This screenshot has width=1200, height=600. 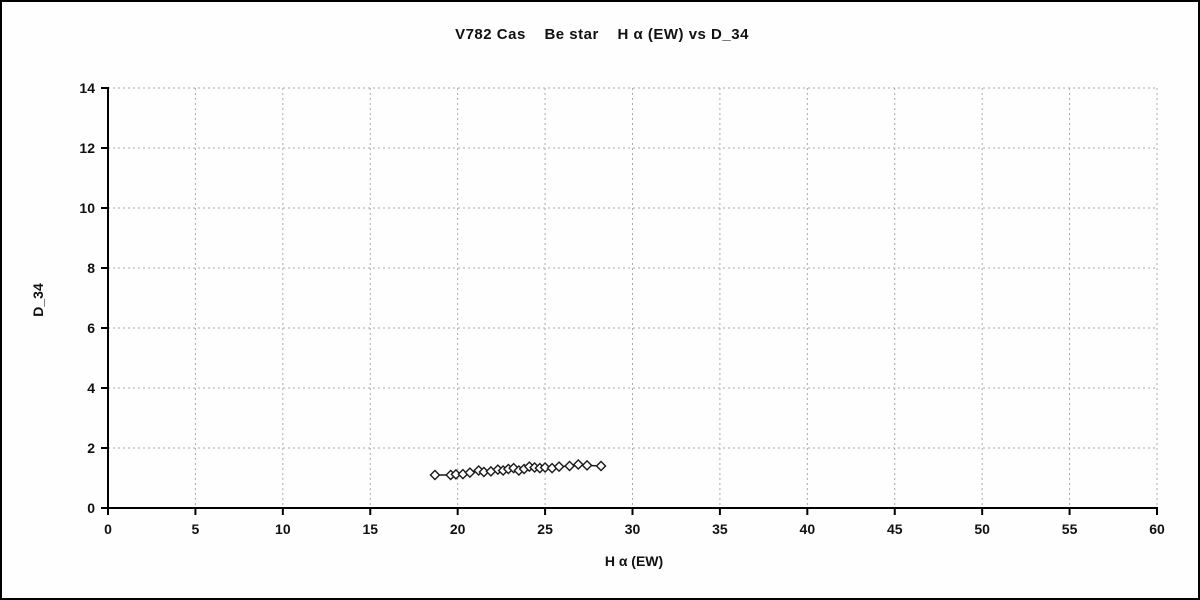 What do you see at coordinates (87, 88) in the screenshot?
I see `y-tick-label: 14` at bounding box center [87, 88].